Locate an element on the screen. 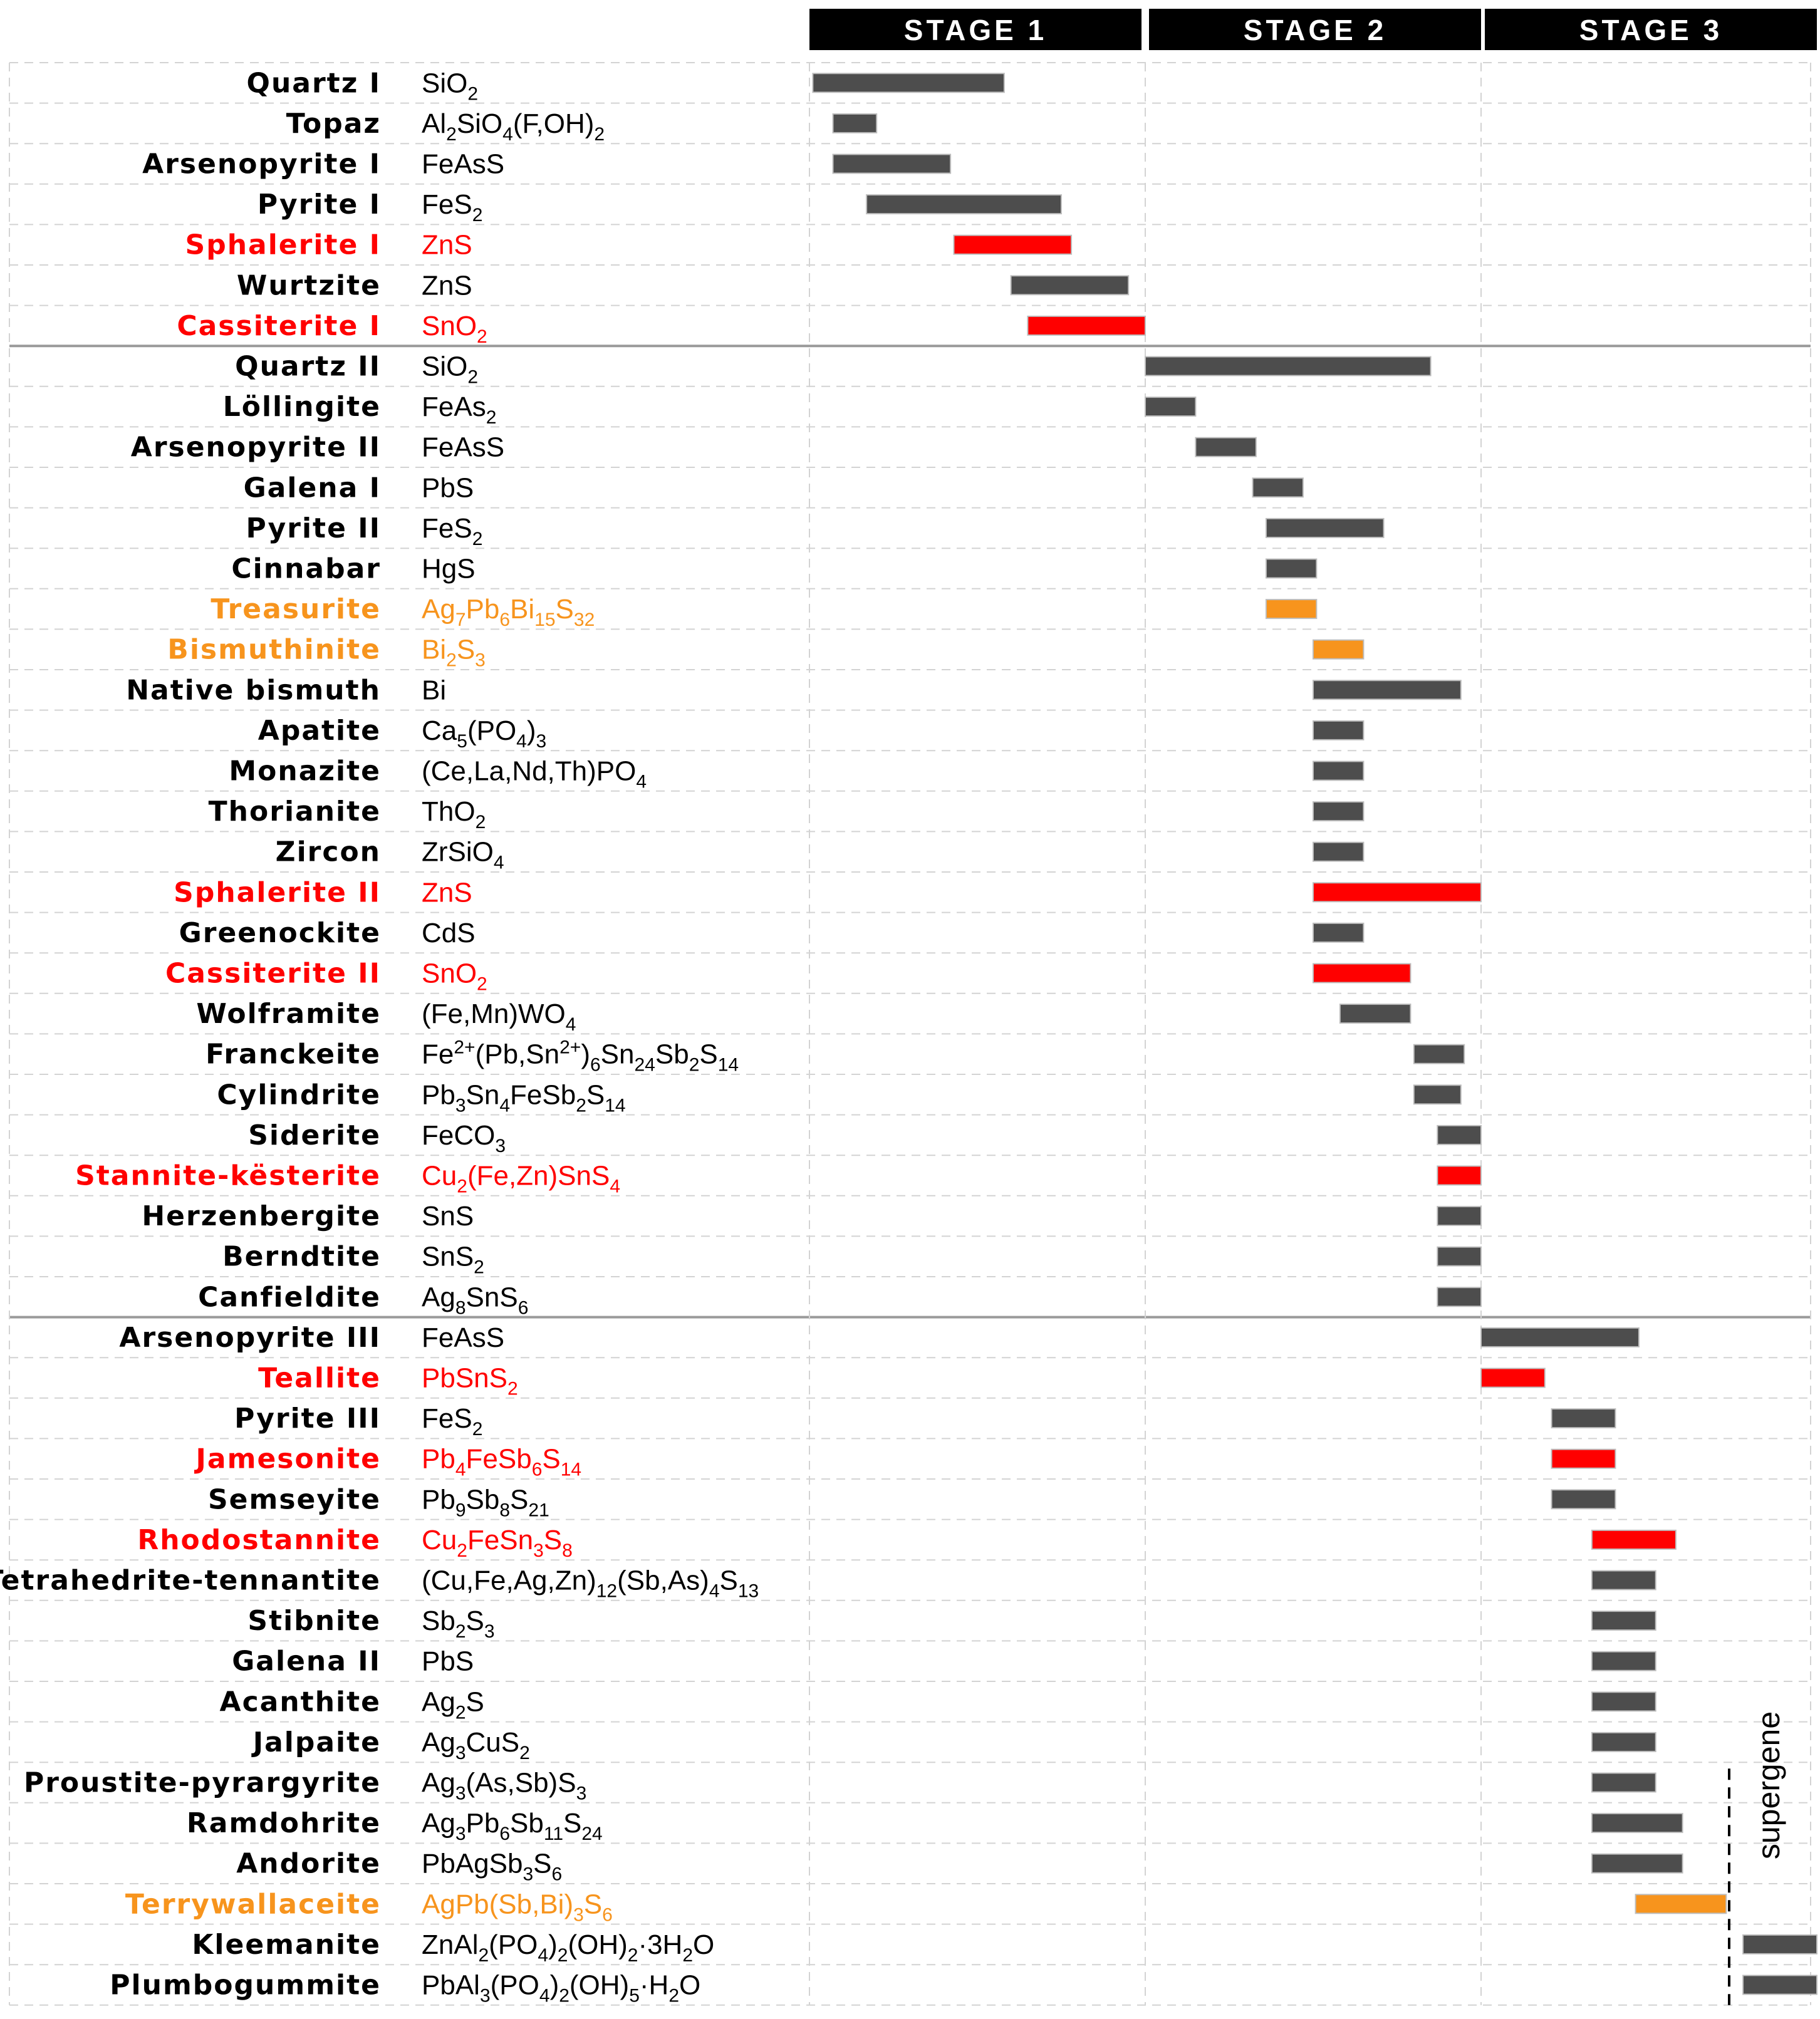 This screenshot has height=2019, width=1820. mineral-row: Galena I PbS is located at coordinates (774, 488).